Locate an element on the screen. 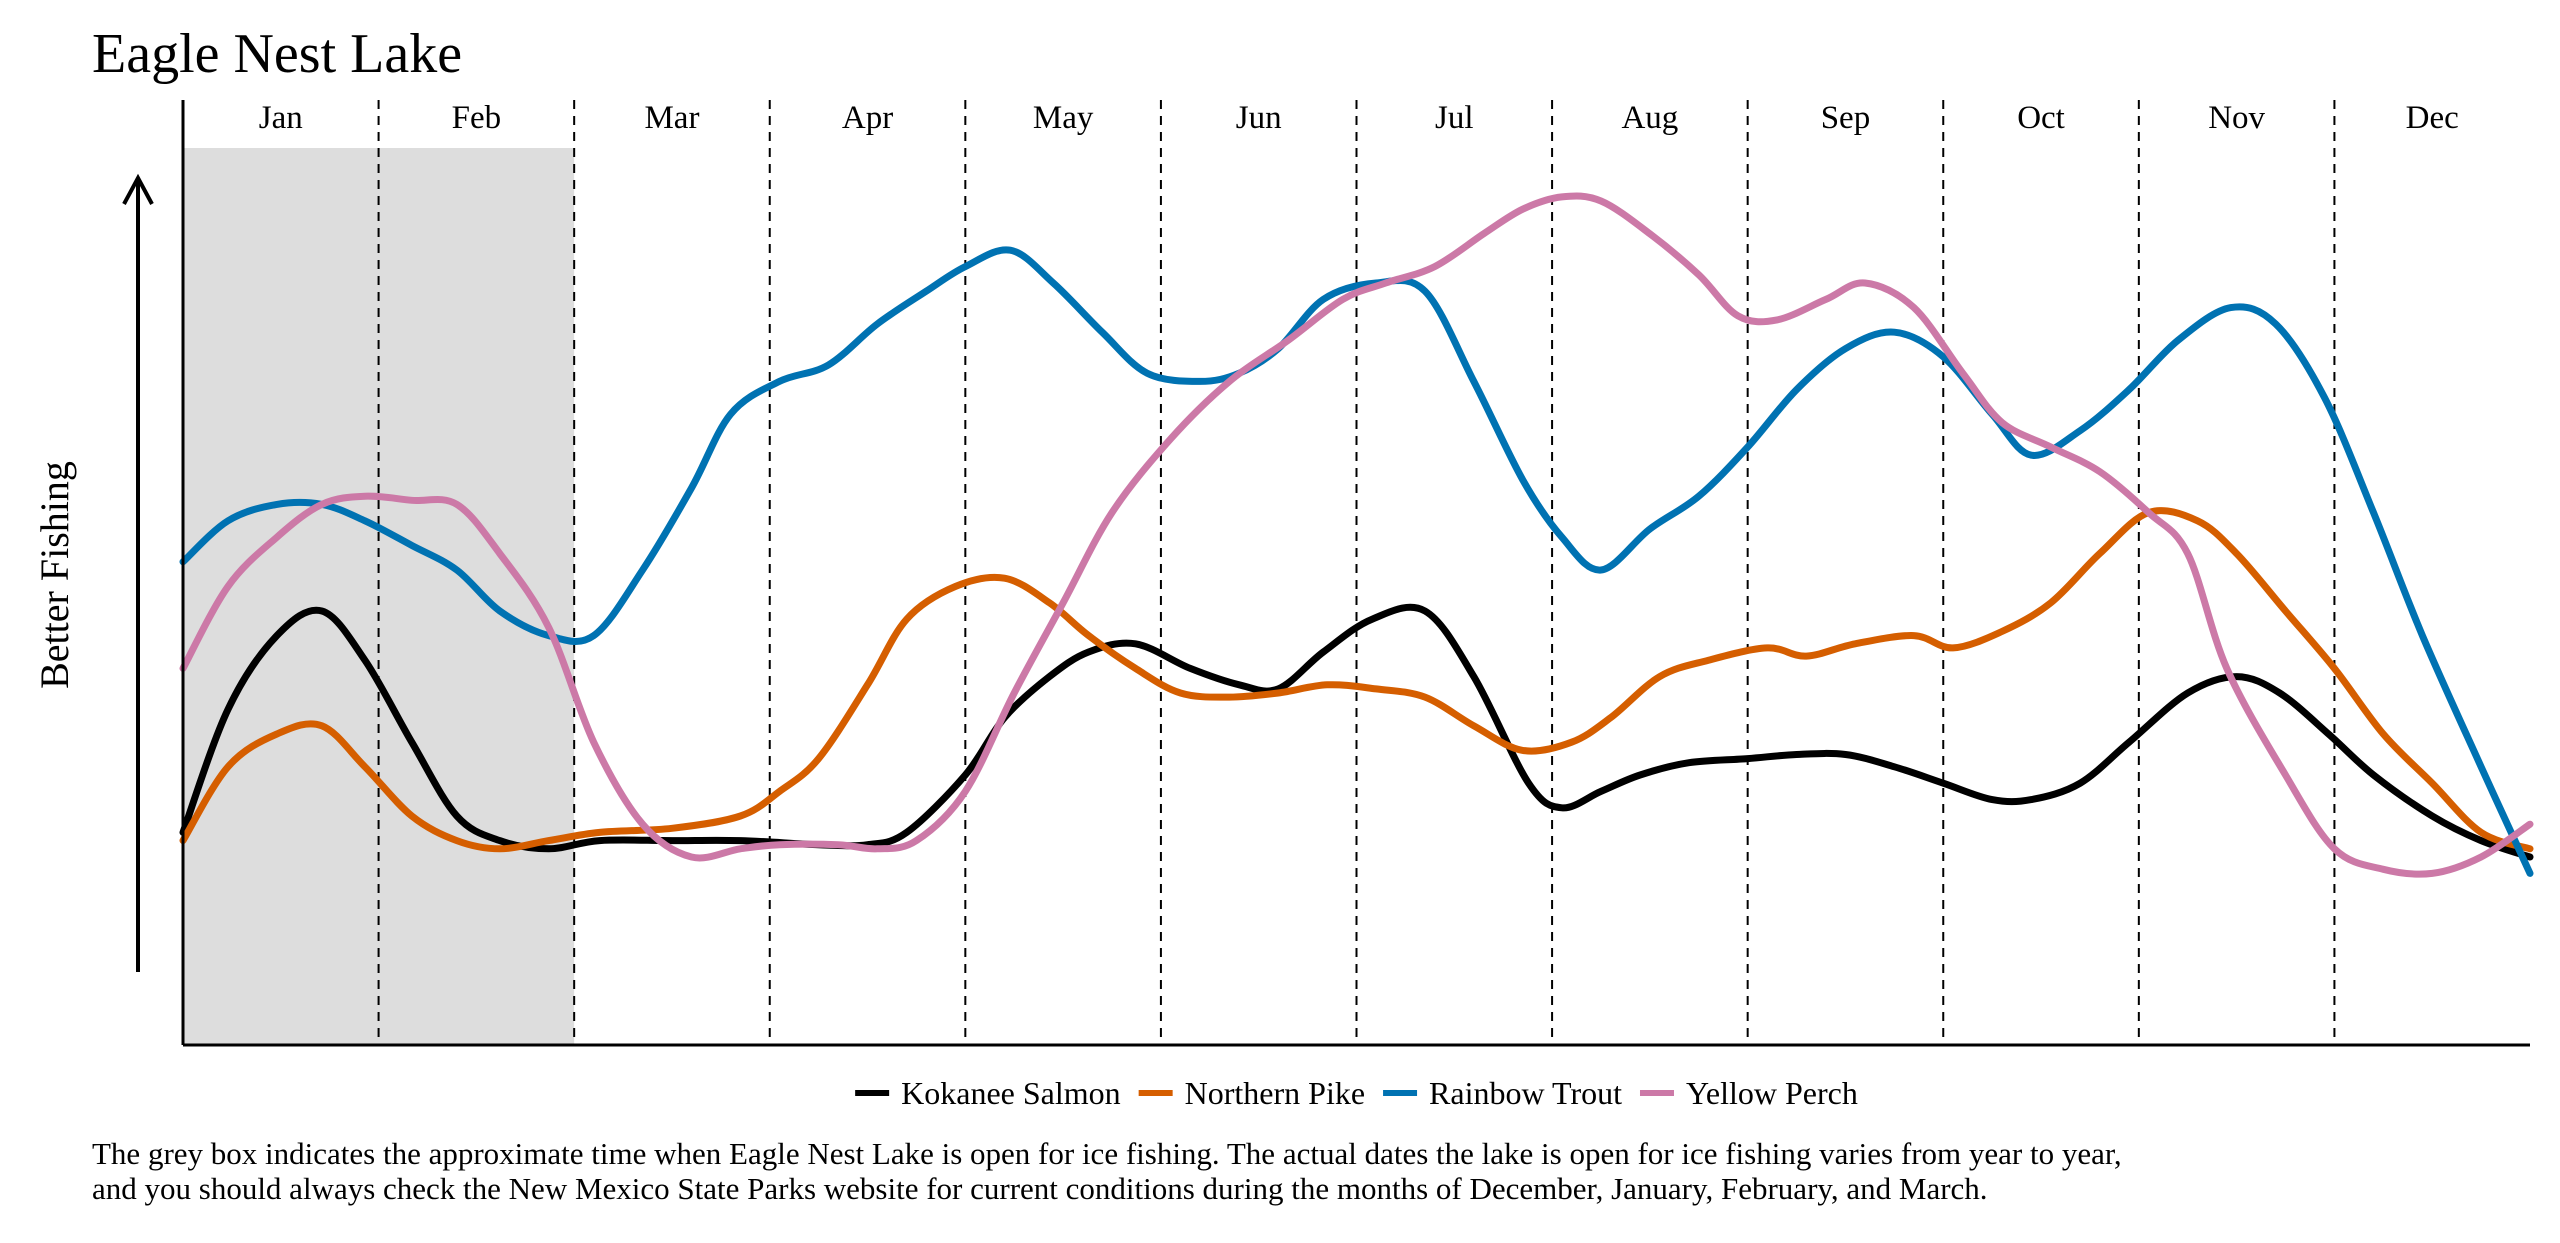 The width and height of the screenshot is (2560, 1243). legend-label: Rainbow Trout is located at coordinates (1525, 1093).